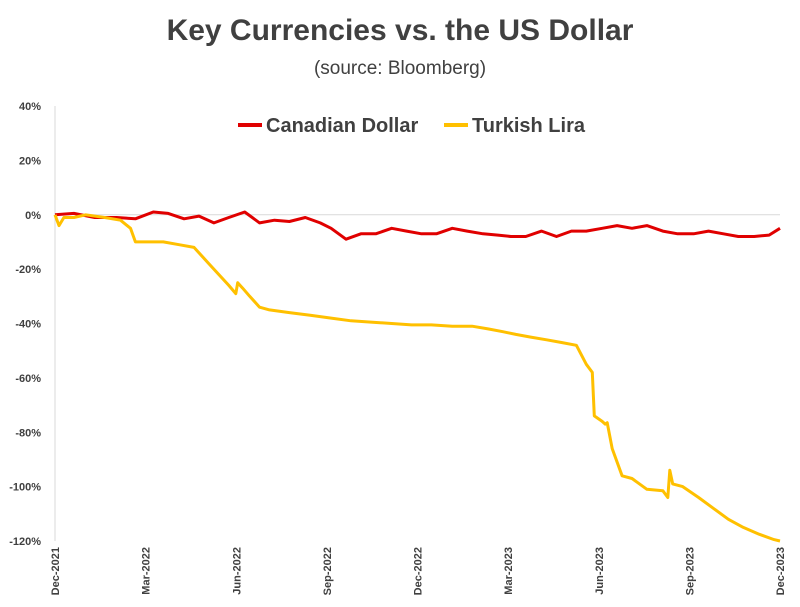 The width and height of the screenshot is (800, 607). What do you see at coordinates (30, 161) in the screenshot?
I see `y-tick-label: 20%` at bounding box center [30, 161].